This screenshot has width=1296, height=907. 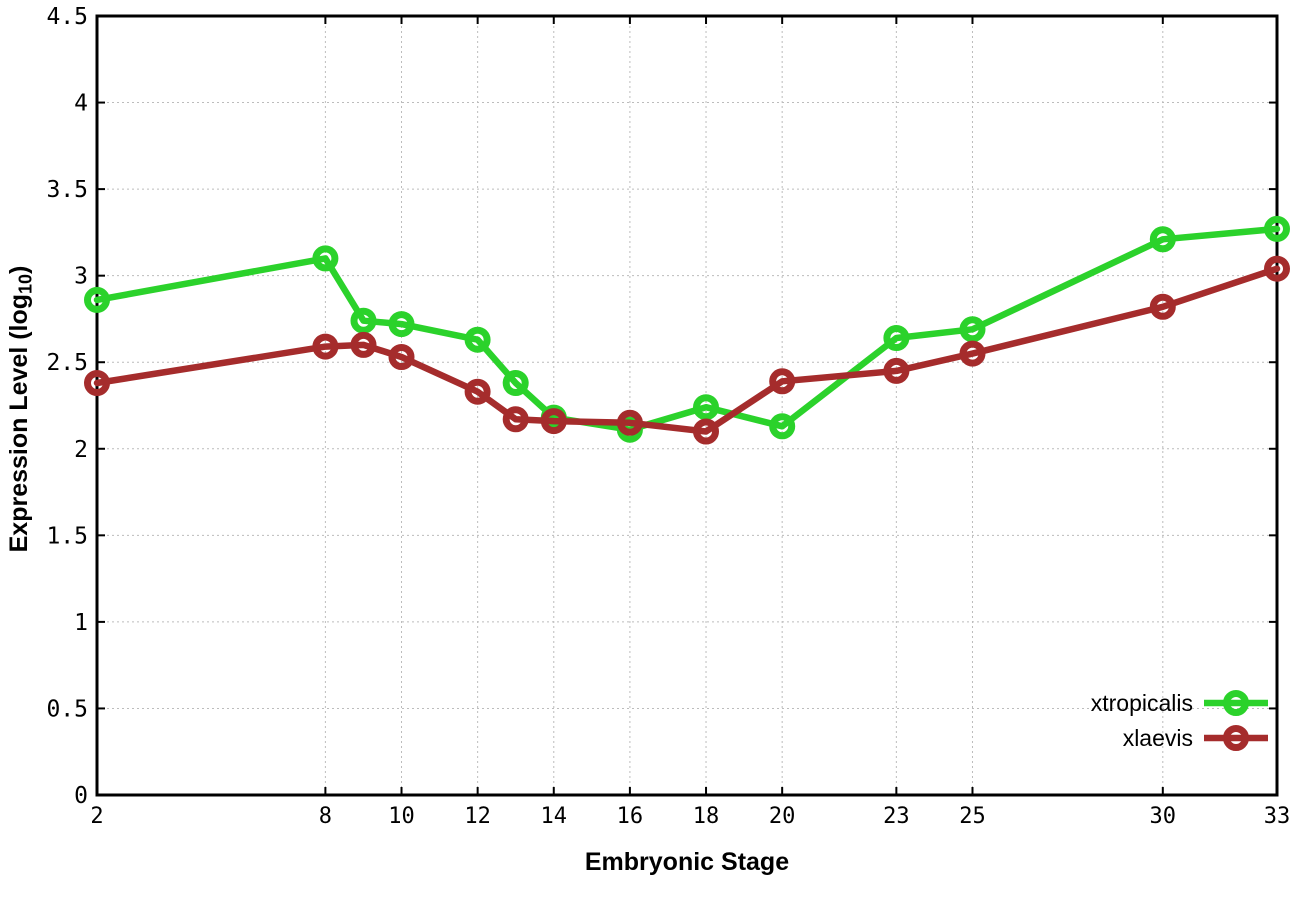 I want to click on legend-sample-line-xlaevis, so click(x=1236, y=738).